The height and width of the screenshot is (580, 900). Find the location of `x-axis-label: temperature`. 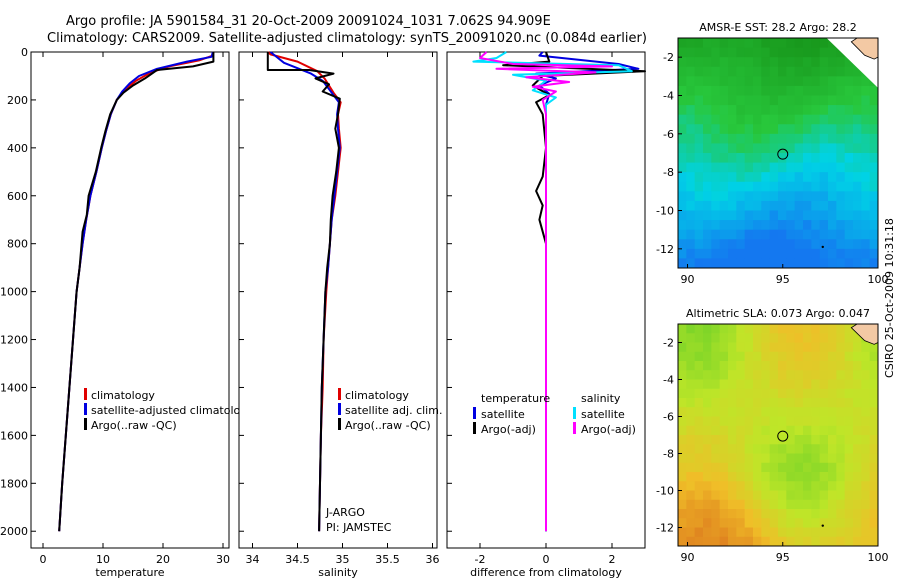

x-axis-label: temperature is located at coordinates (129, 572).